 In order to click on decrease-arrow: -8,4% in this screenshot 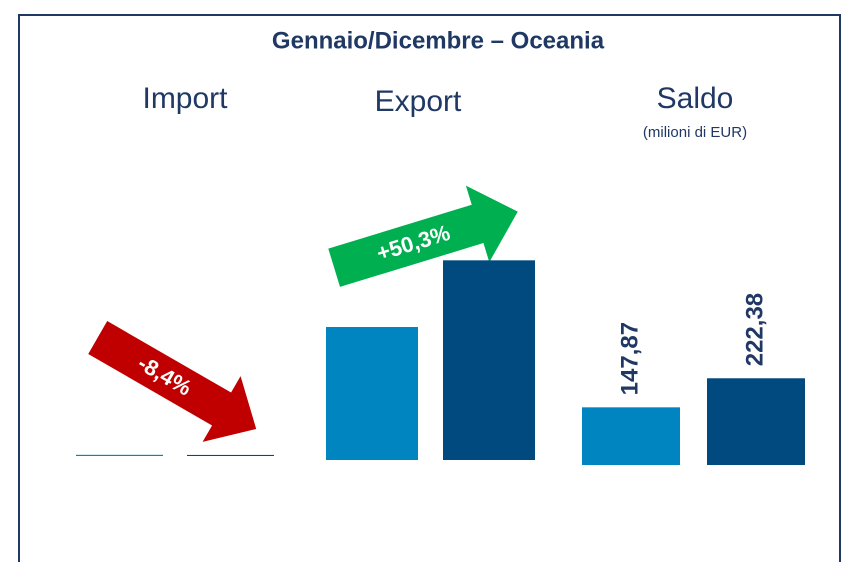, I will do `click(172, 381)`.